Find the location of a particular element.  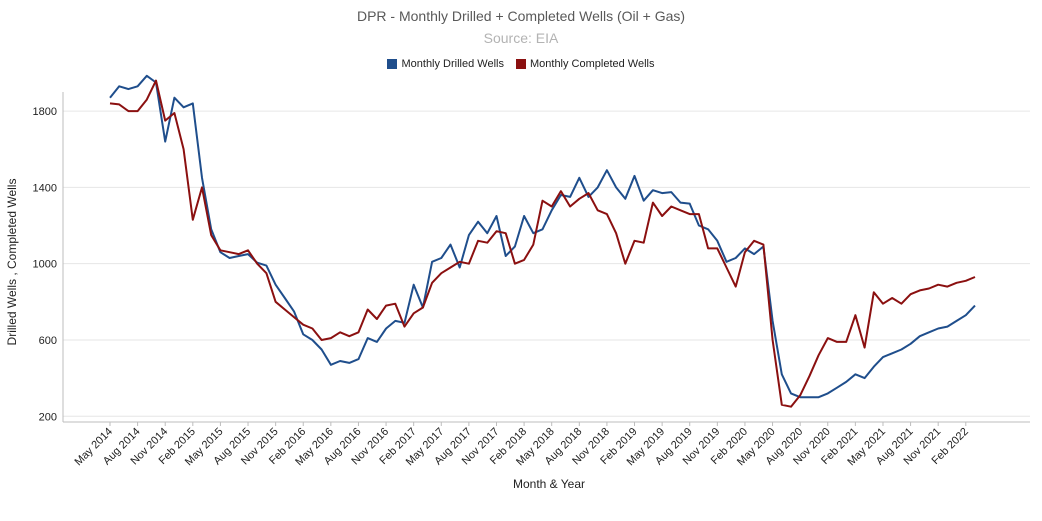

y-tick-label: 600 is located at coordinates (48, 341).